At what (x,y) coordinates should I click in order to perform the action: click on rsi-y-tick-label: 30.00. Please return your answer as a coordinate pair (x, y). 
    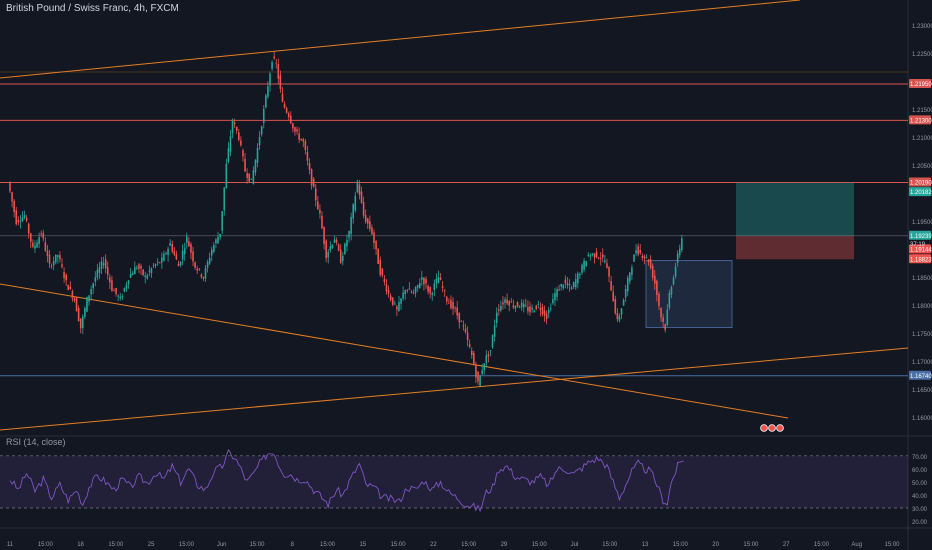
    Looking at the image, I should click on (920, 510).